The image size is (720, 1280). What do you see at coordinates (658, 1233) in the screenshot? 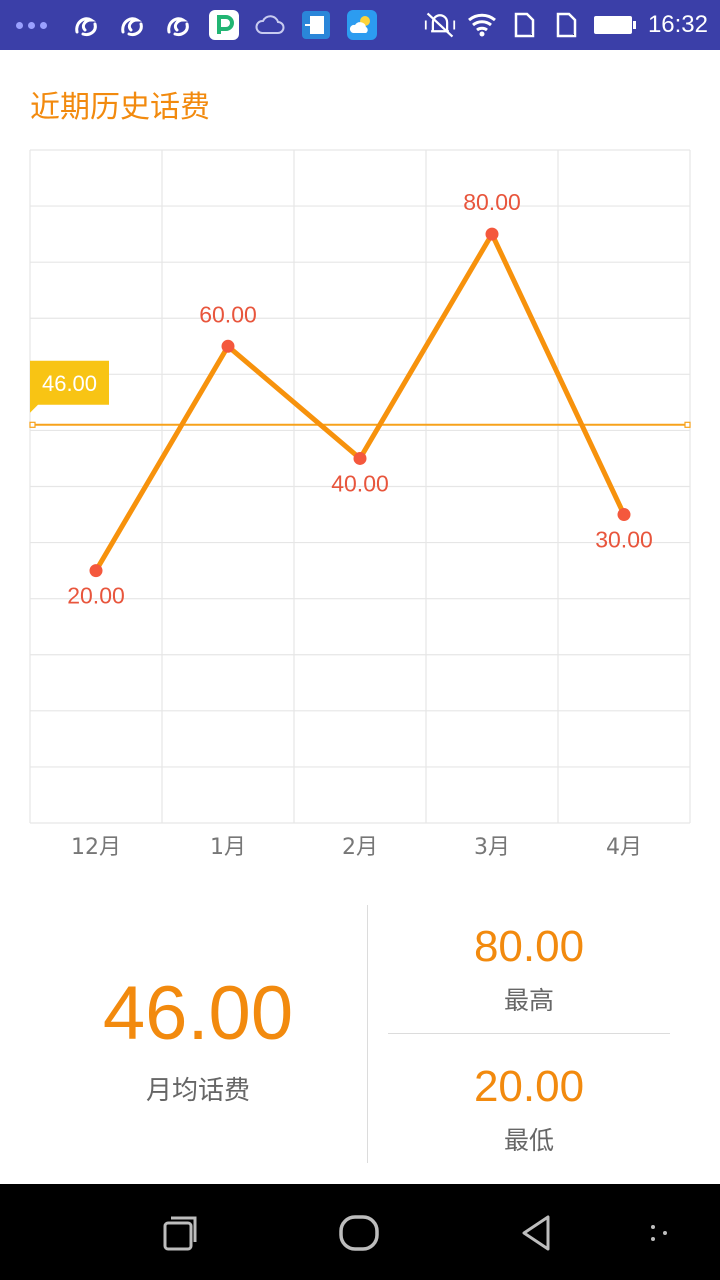
I see `menu-icon` at bounding box center [658, 1233].